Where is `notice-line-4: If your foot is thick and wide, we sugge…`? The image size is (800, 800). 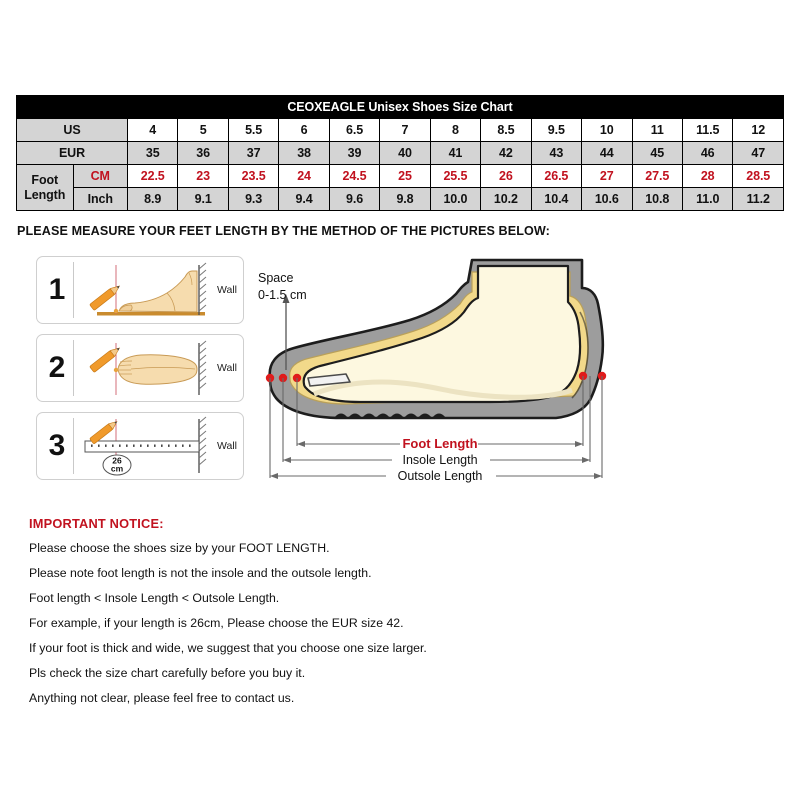
notice-line-4: If your foot is thick and wide, we sugge… is located at coordinates (228, 648).